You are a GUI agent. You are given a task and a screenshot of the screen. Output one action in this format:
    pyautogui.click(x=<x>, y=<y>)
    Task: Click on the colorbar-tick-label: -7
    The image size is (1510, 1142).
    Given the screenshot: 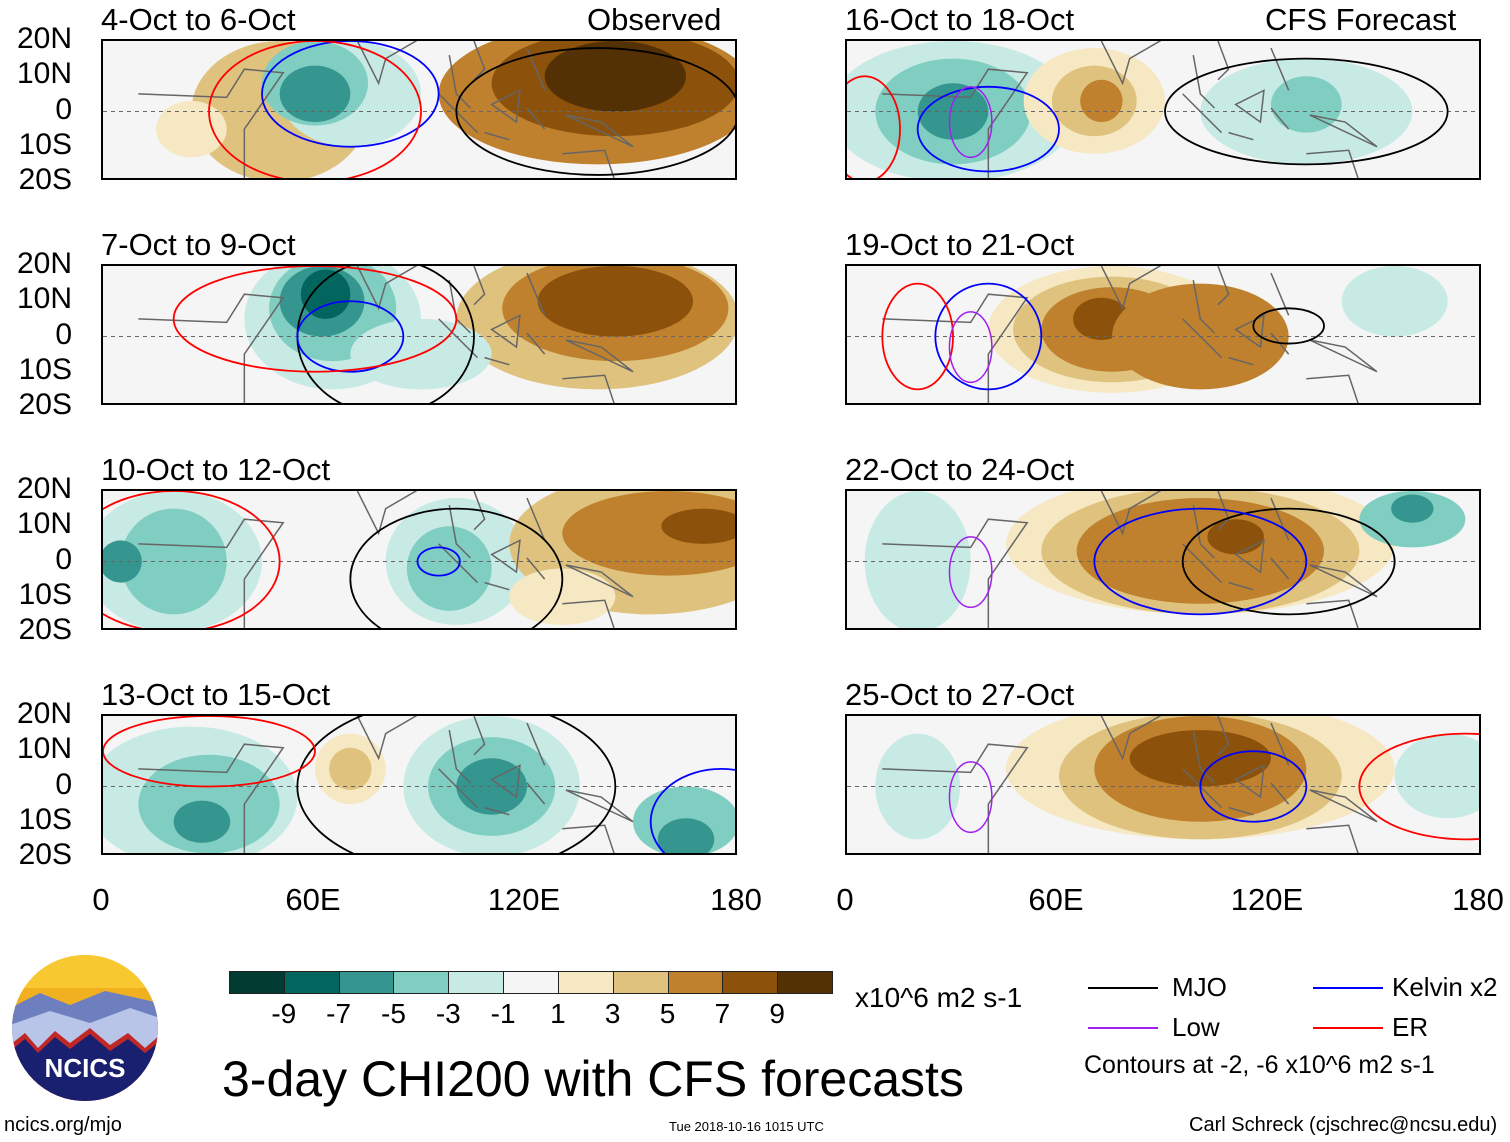 What is the action you would take?
    pyautogui.click(x=339, y=1013)
    